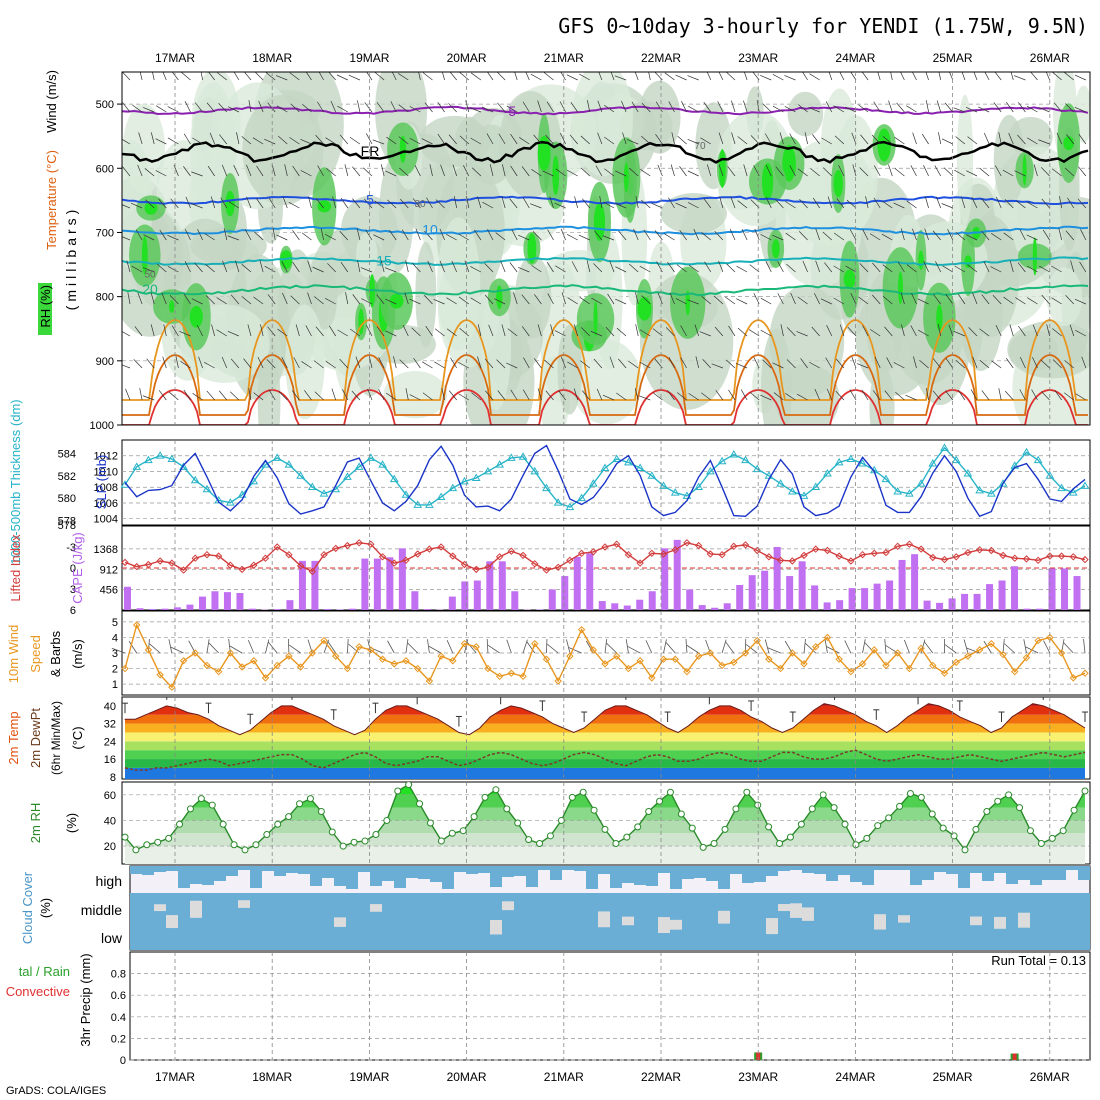  I want to click on cloud-label-line1: Cloud Cover, so click(27, 907).